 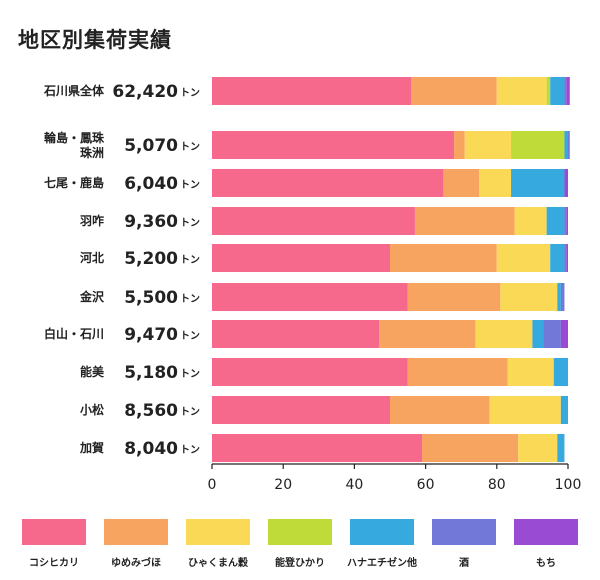 I want to click on x-tick-label: 20, so click(x=283, y=485).